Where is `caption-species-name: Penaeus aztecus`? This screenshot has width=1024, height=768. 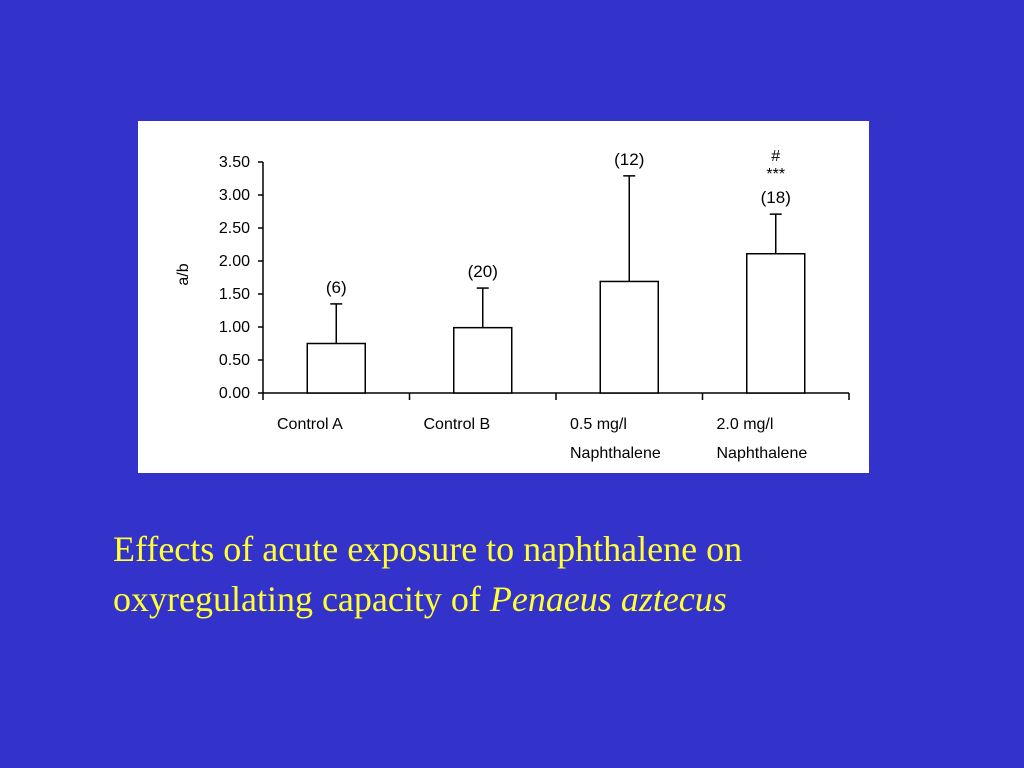
caption-species-name: Penaeus aztecus is located at coordinates (608, 599).